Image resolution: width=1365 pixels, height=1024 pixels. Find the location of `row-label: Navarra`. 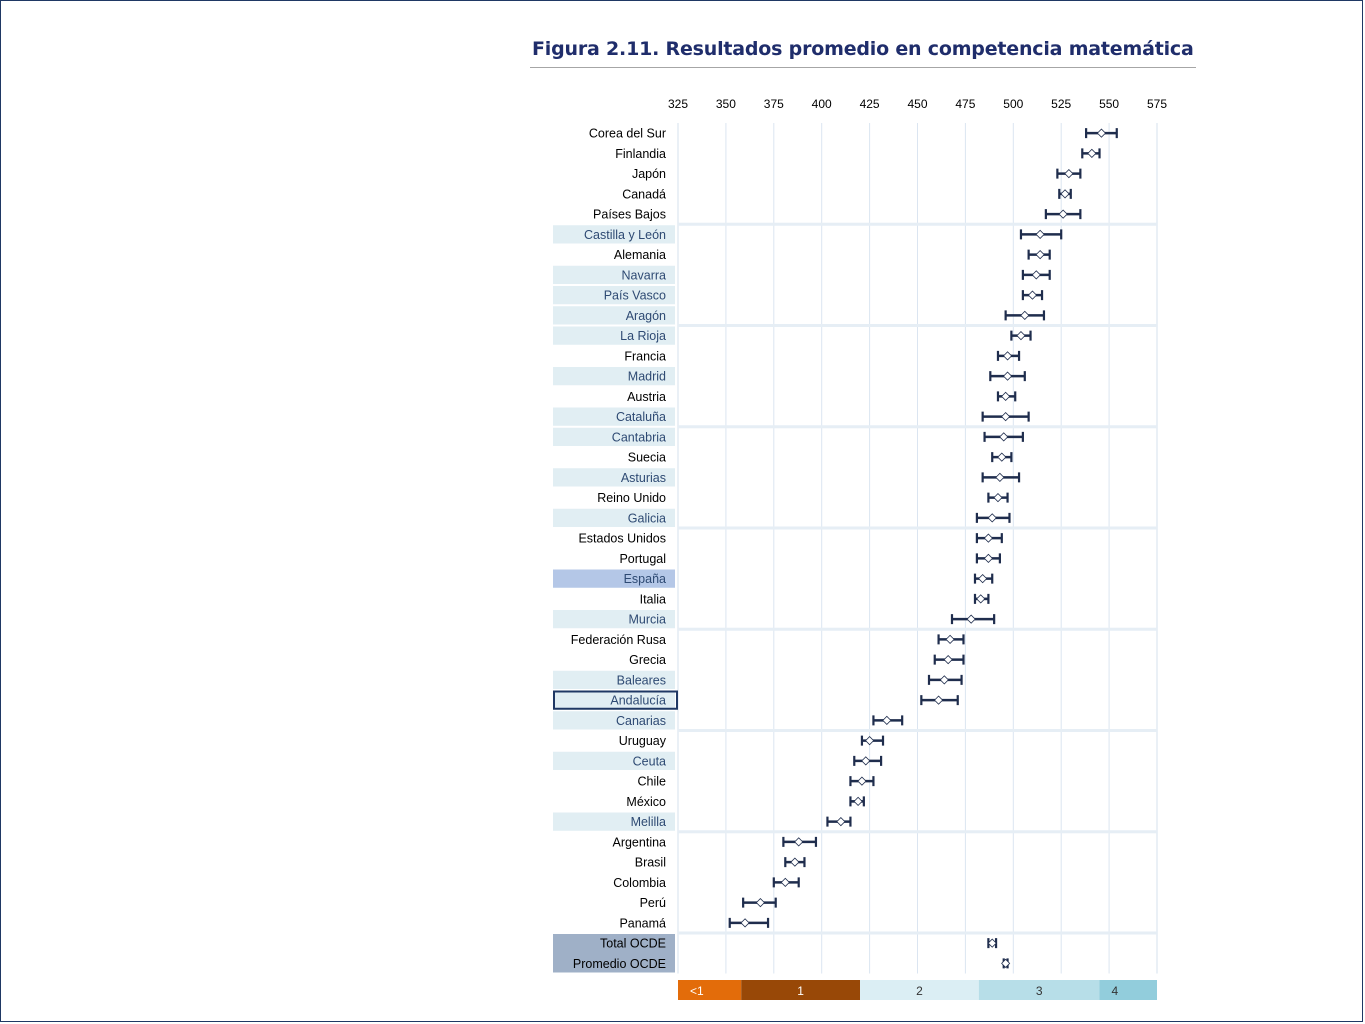

row-label: Navarra is located at coordinates (644, 275).